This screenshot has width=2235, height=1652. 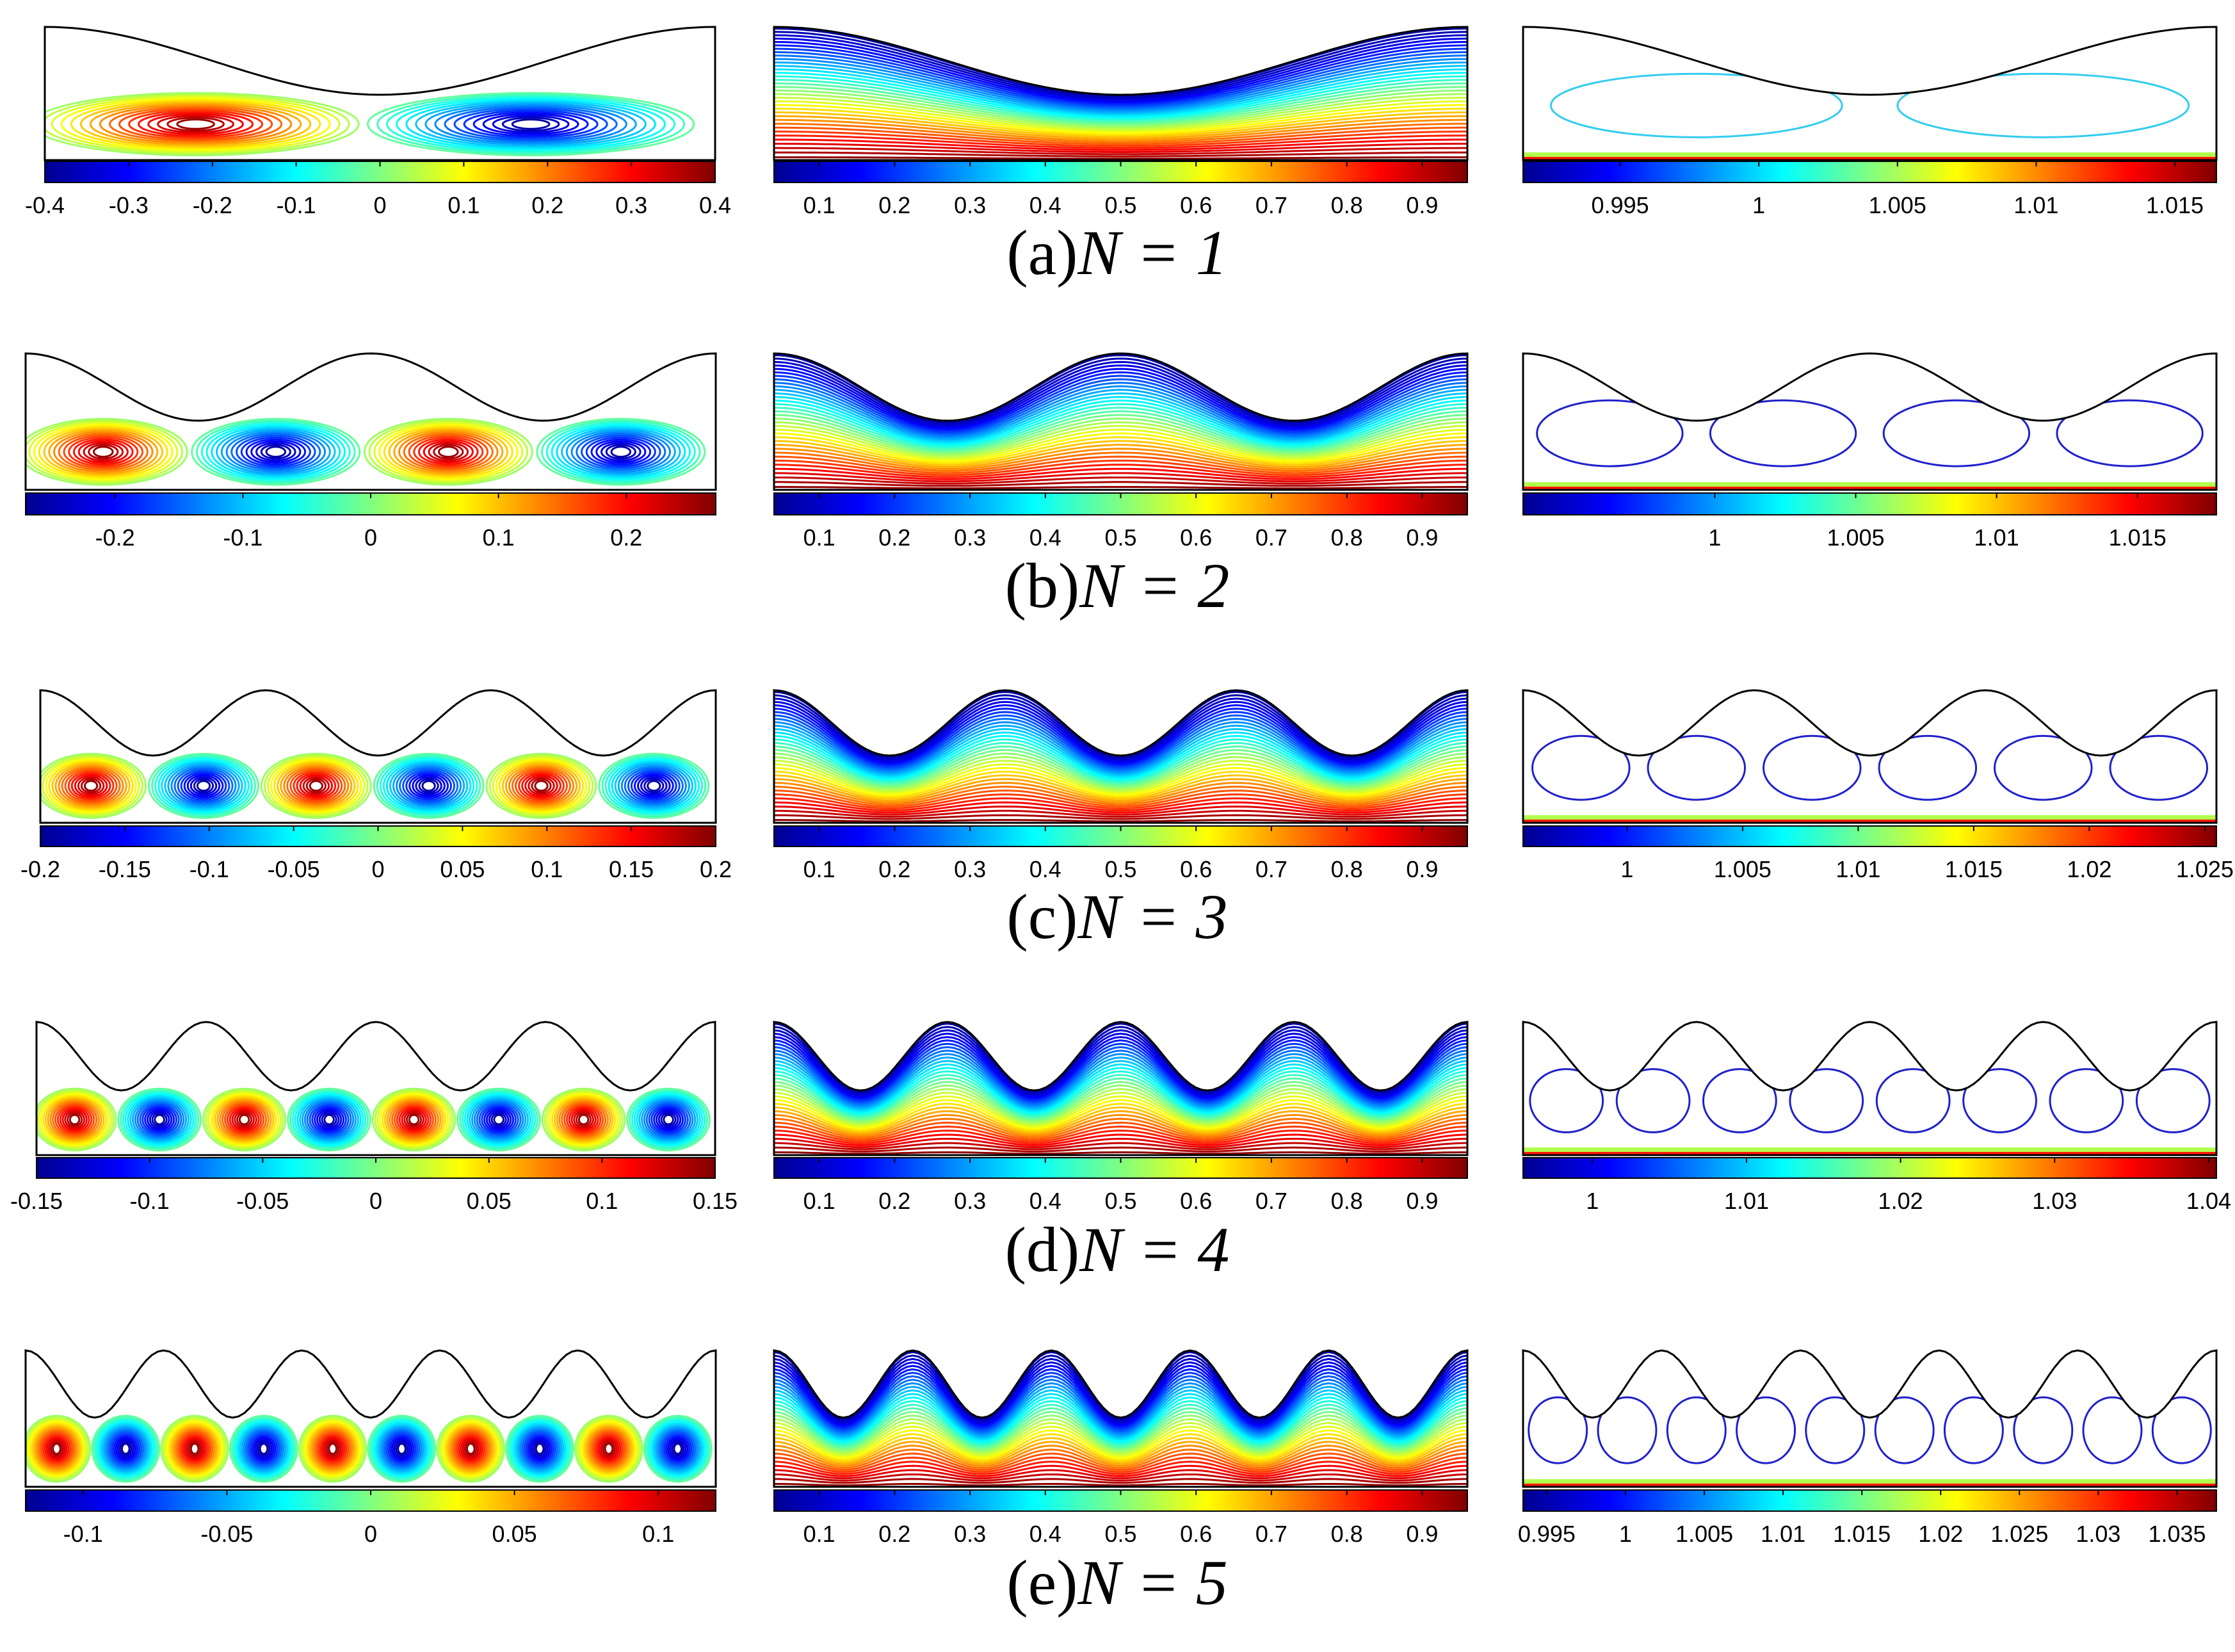 What do you see at coordinates (1042, 585) in the screenshot?
I see `caption-label: (b)` at bounding box center [1042, 585].